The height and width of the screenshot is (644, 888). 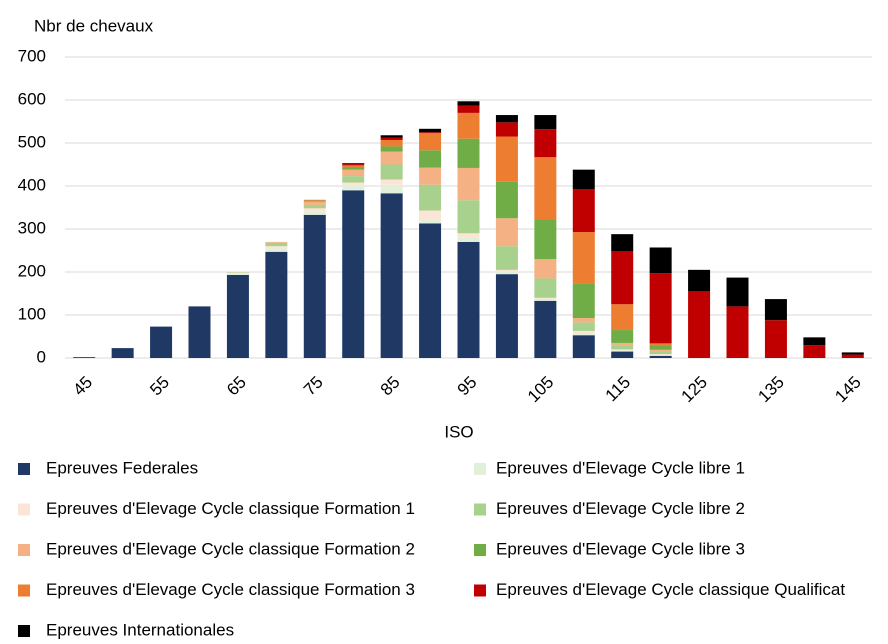 What do you see at coordinates (41, 356) in the screenshot?
I see `y-tick-label: 0` at bounding box center [41, 356].